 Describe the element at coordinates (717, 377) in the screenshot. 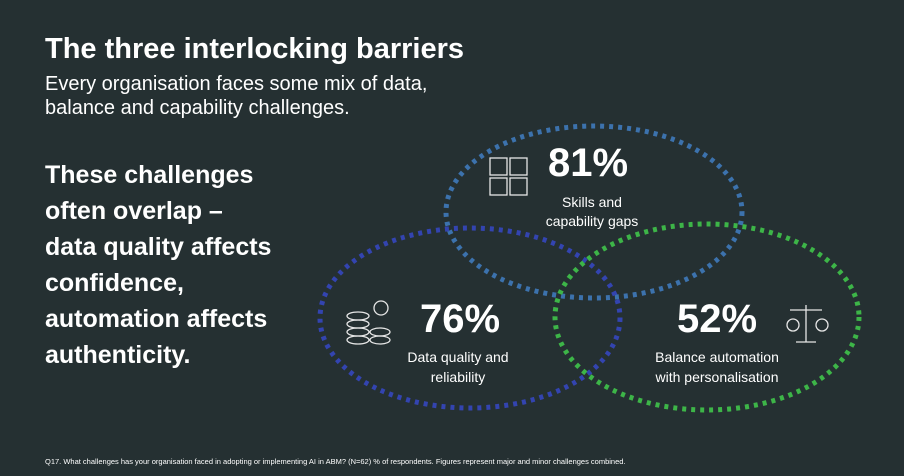

I see `circle-label: with personalisation` at that location.